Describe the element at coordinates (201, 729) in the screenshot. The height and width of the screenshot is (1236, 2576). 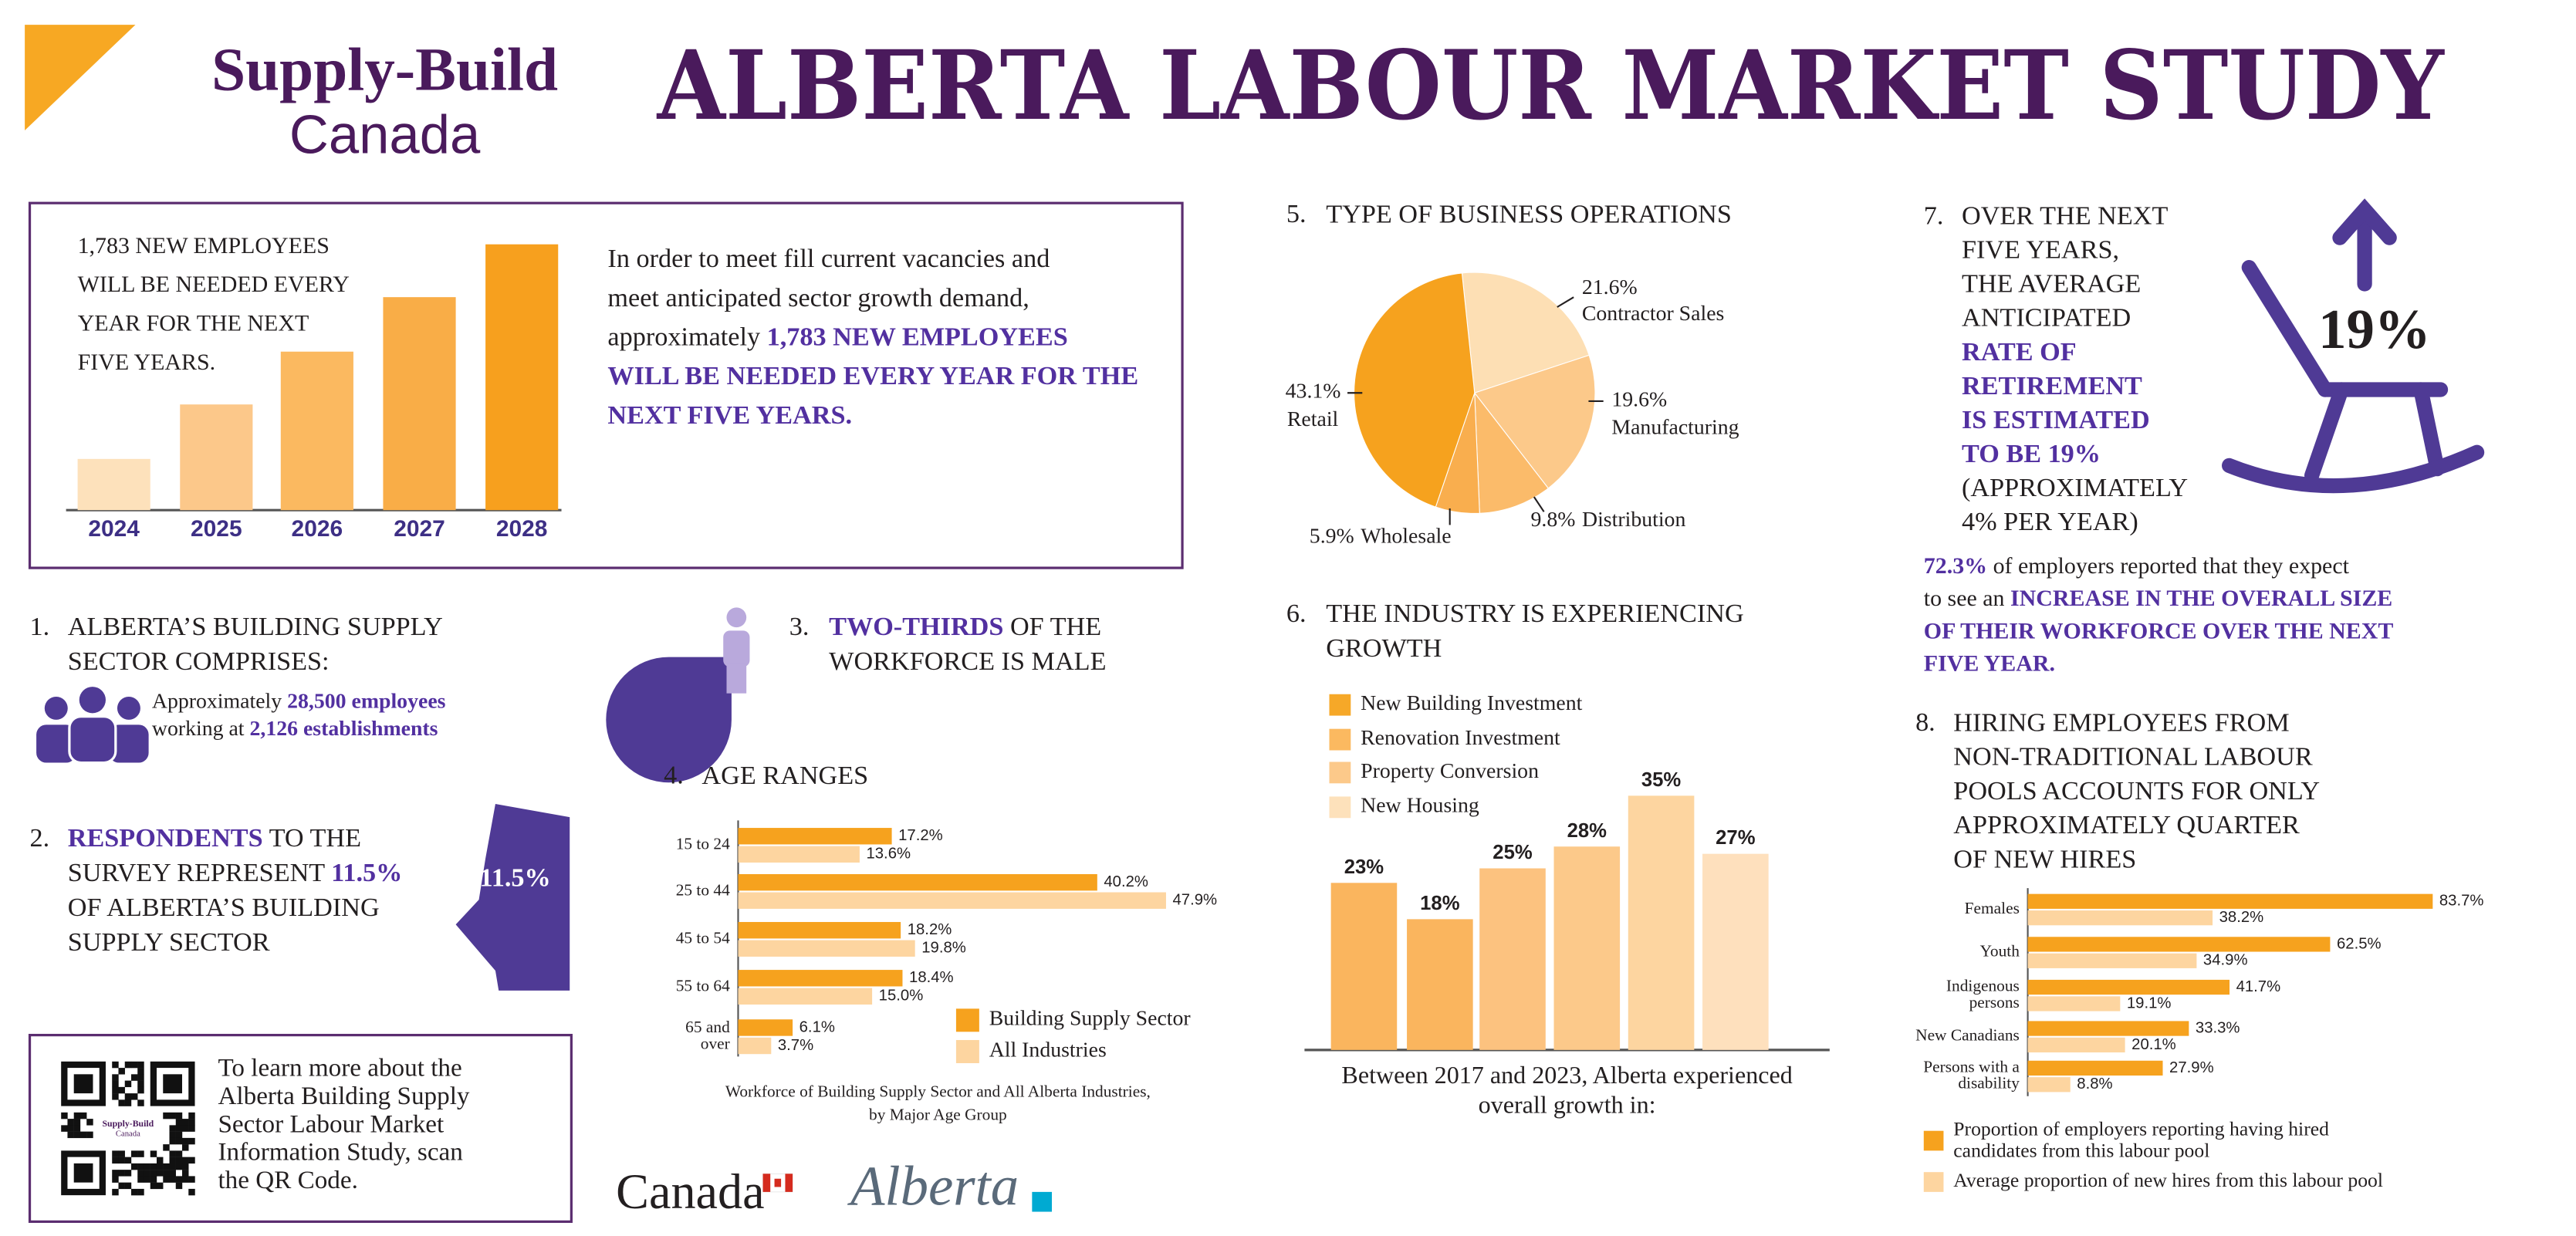
I see `text-run: working at` at that location.